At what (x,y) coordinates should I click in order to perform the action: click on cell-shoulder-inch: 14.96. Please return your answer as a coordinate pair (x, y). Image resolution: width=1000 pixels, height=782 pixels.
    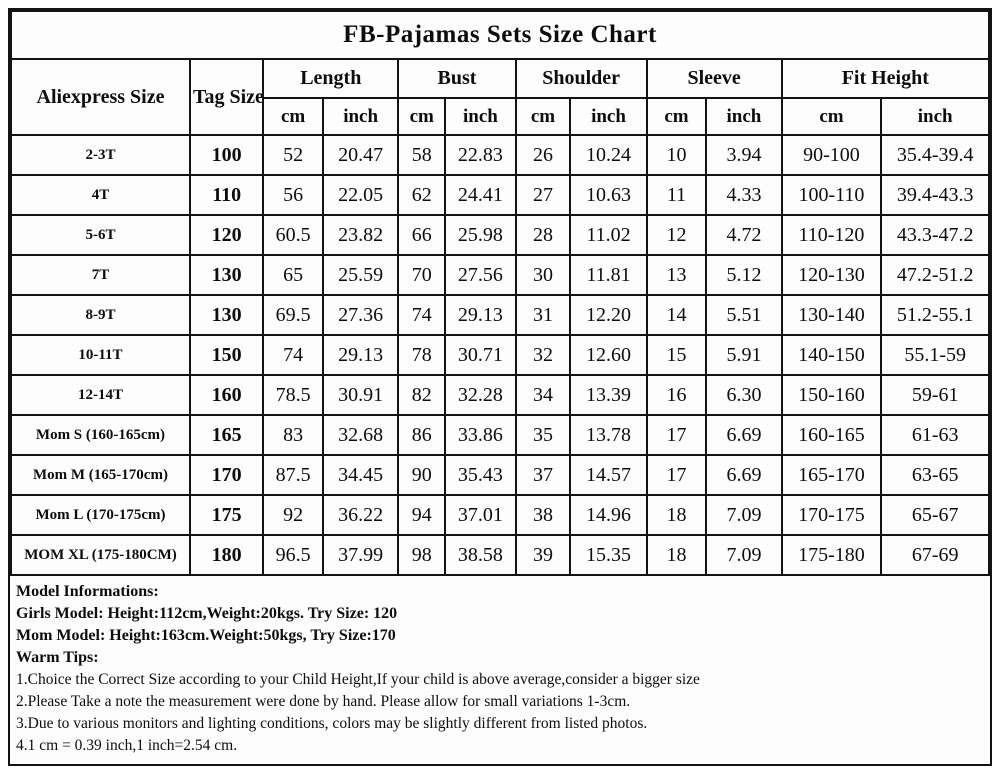
    Looking at the image, I should click on (608, 515).